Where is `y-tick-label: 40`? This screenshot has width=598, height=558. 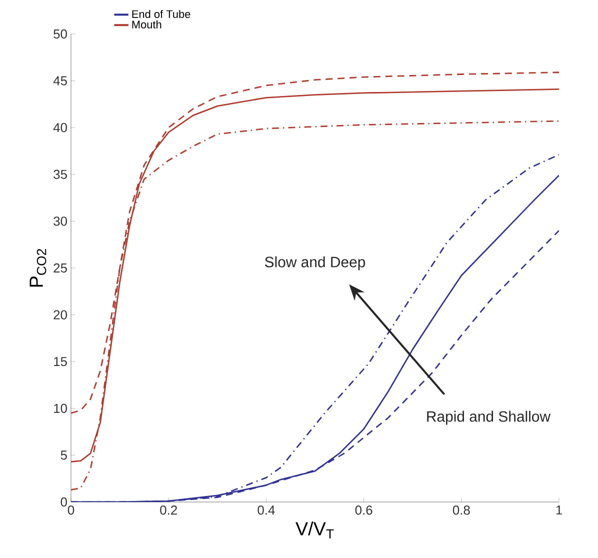
y-tick-label: 40 is located at coordinates (60, 127).